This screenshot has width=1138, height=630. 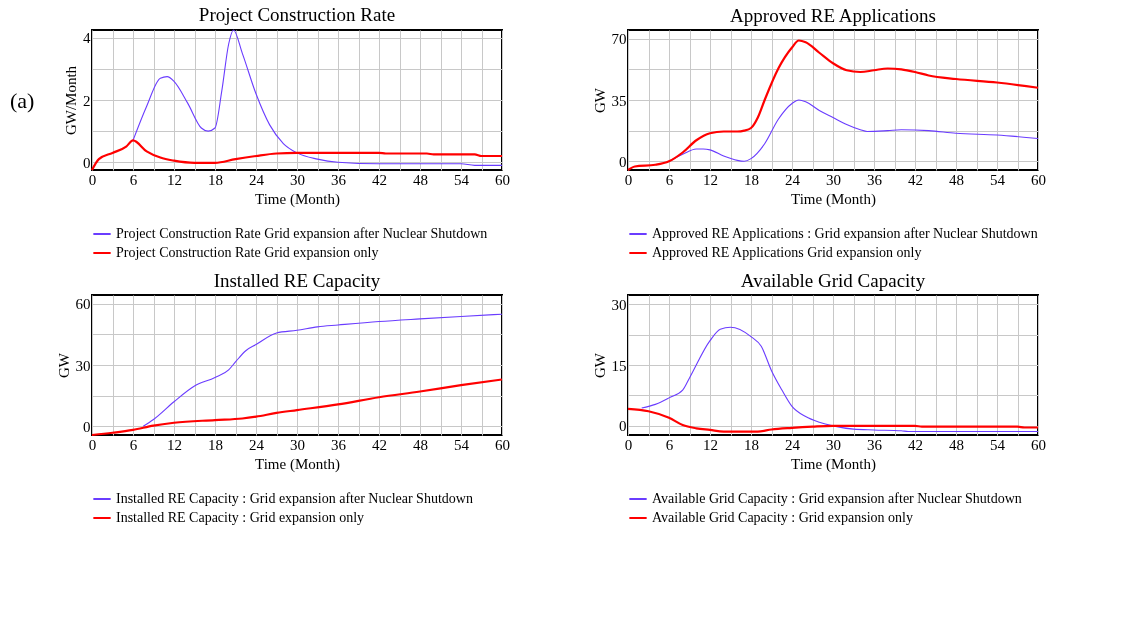 I want to click on y-tick-label: 60, so click(x=83, y=304).